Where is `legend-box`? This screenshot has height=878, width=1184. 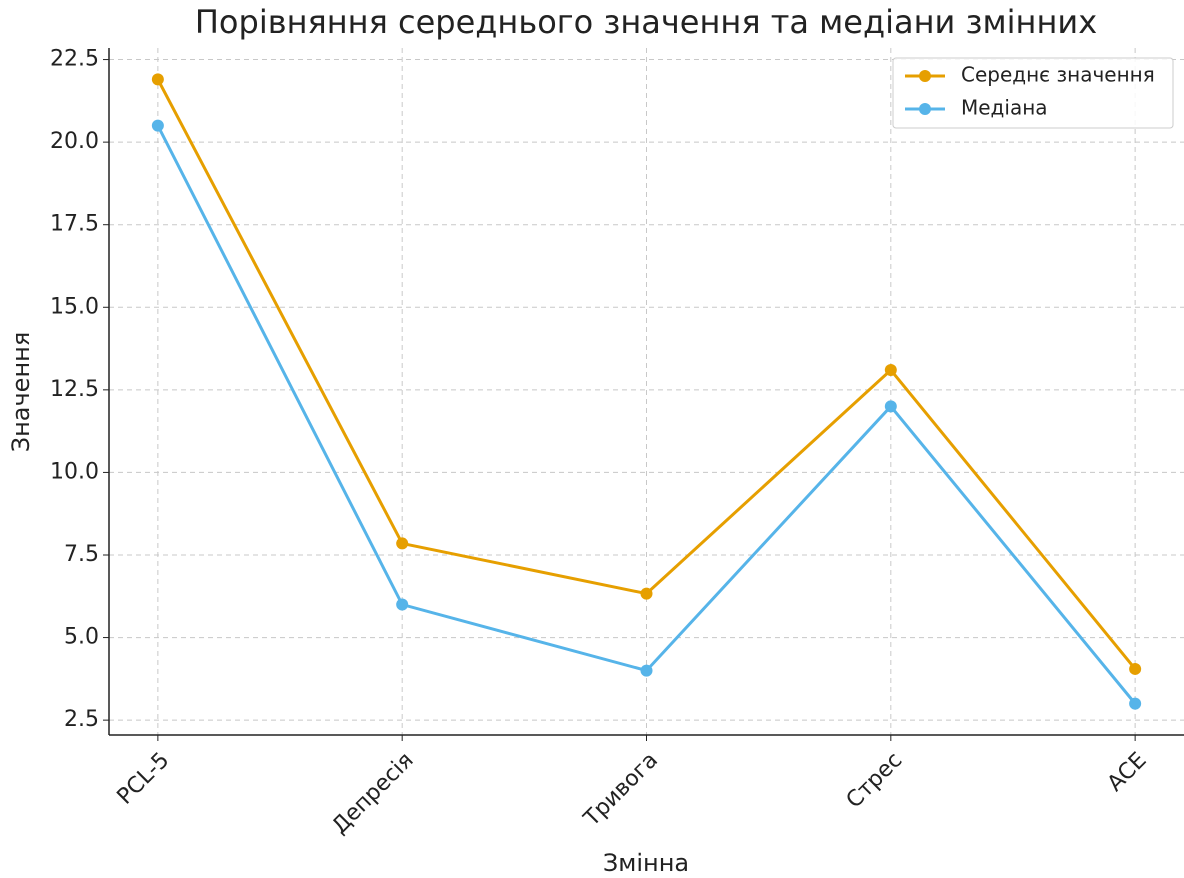 legend-box is located at coordinates (1033, 93).